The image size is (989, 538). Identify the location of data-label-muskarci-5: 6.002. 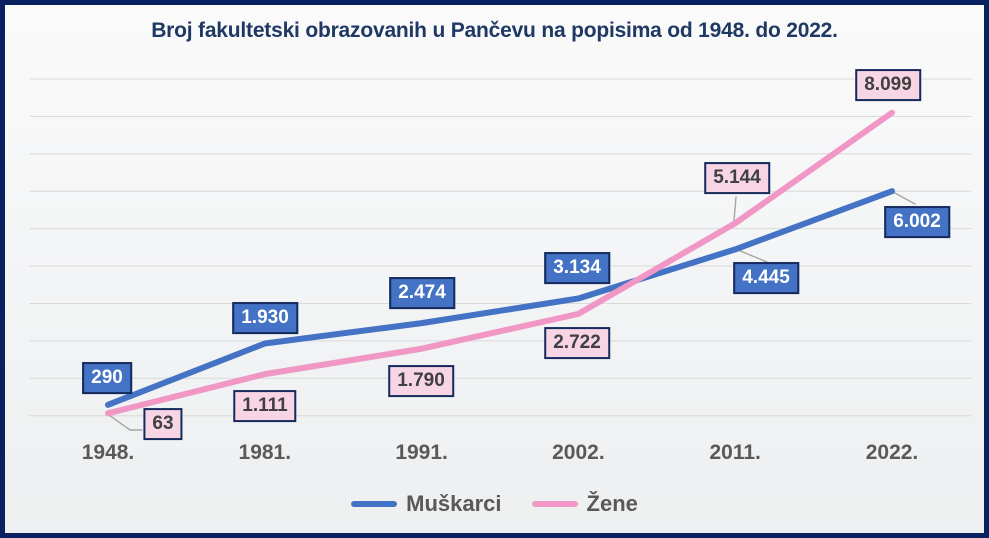
(917, 222).